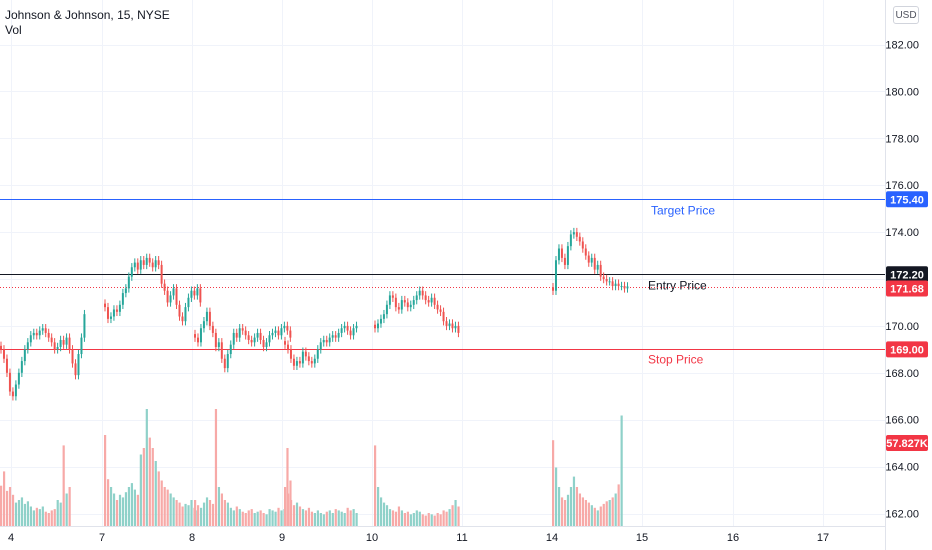 This screenshot has width=932, height=550. I want to click on entry-price-tag: 172.20, so click(907, 275).